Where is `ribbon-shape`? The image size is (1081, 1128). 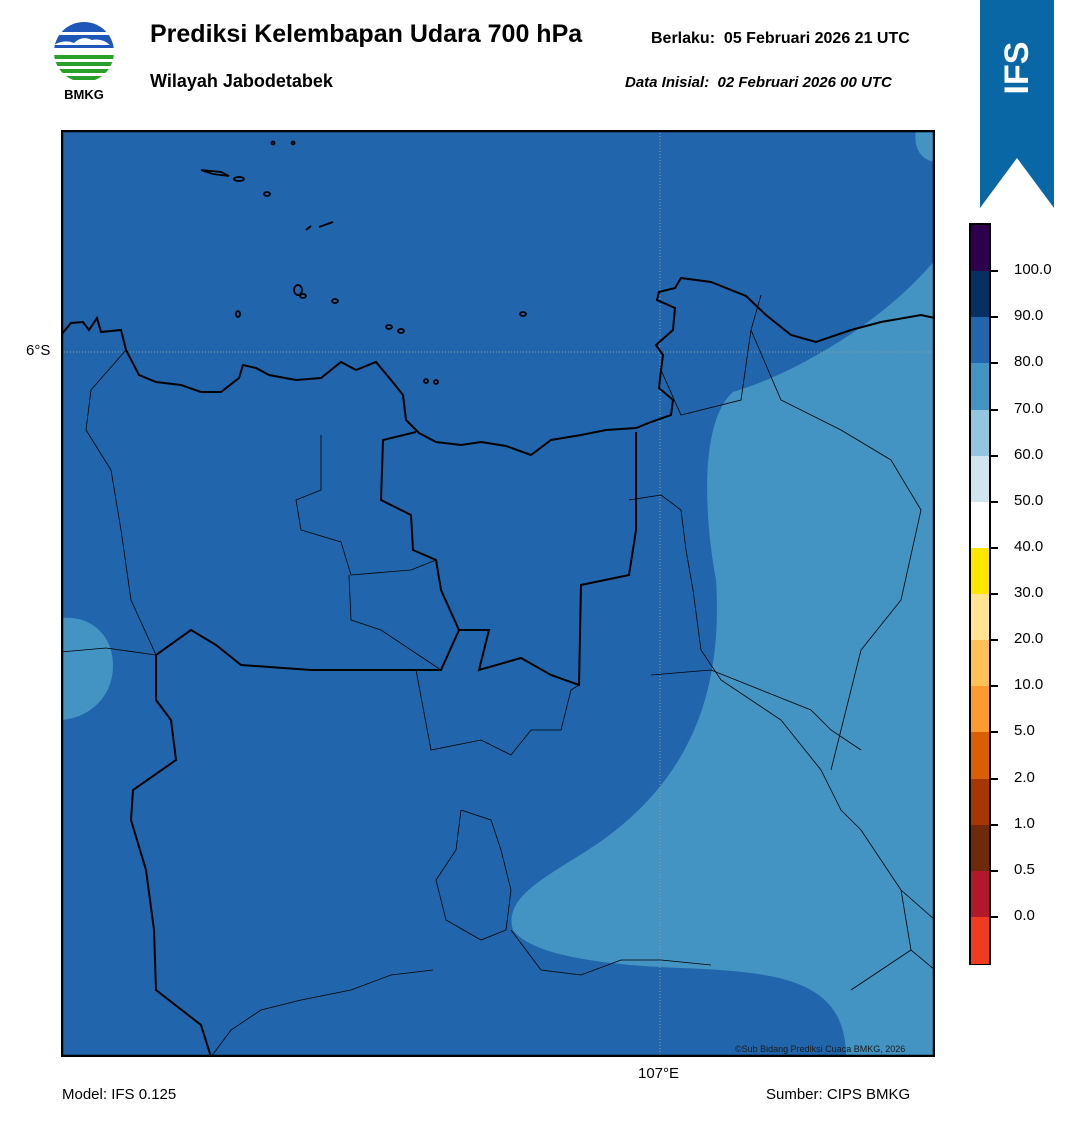
ribbon-shape is located at coordinates (1017, 104).